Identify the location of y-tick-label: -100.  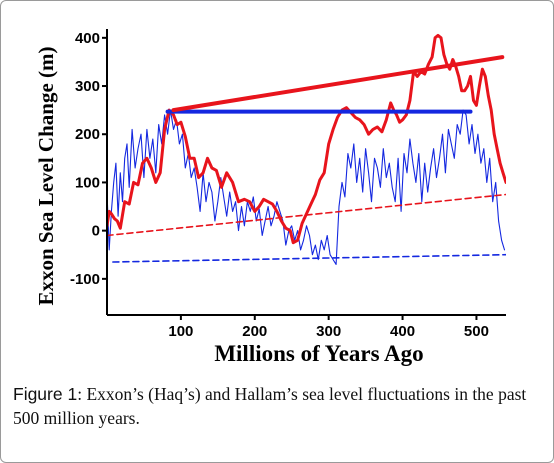
(85, 279).